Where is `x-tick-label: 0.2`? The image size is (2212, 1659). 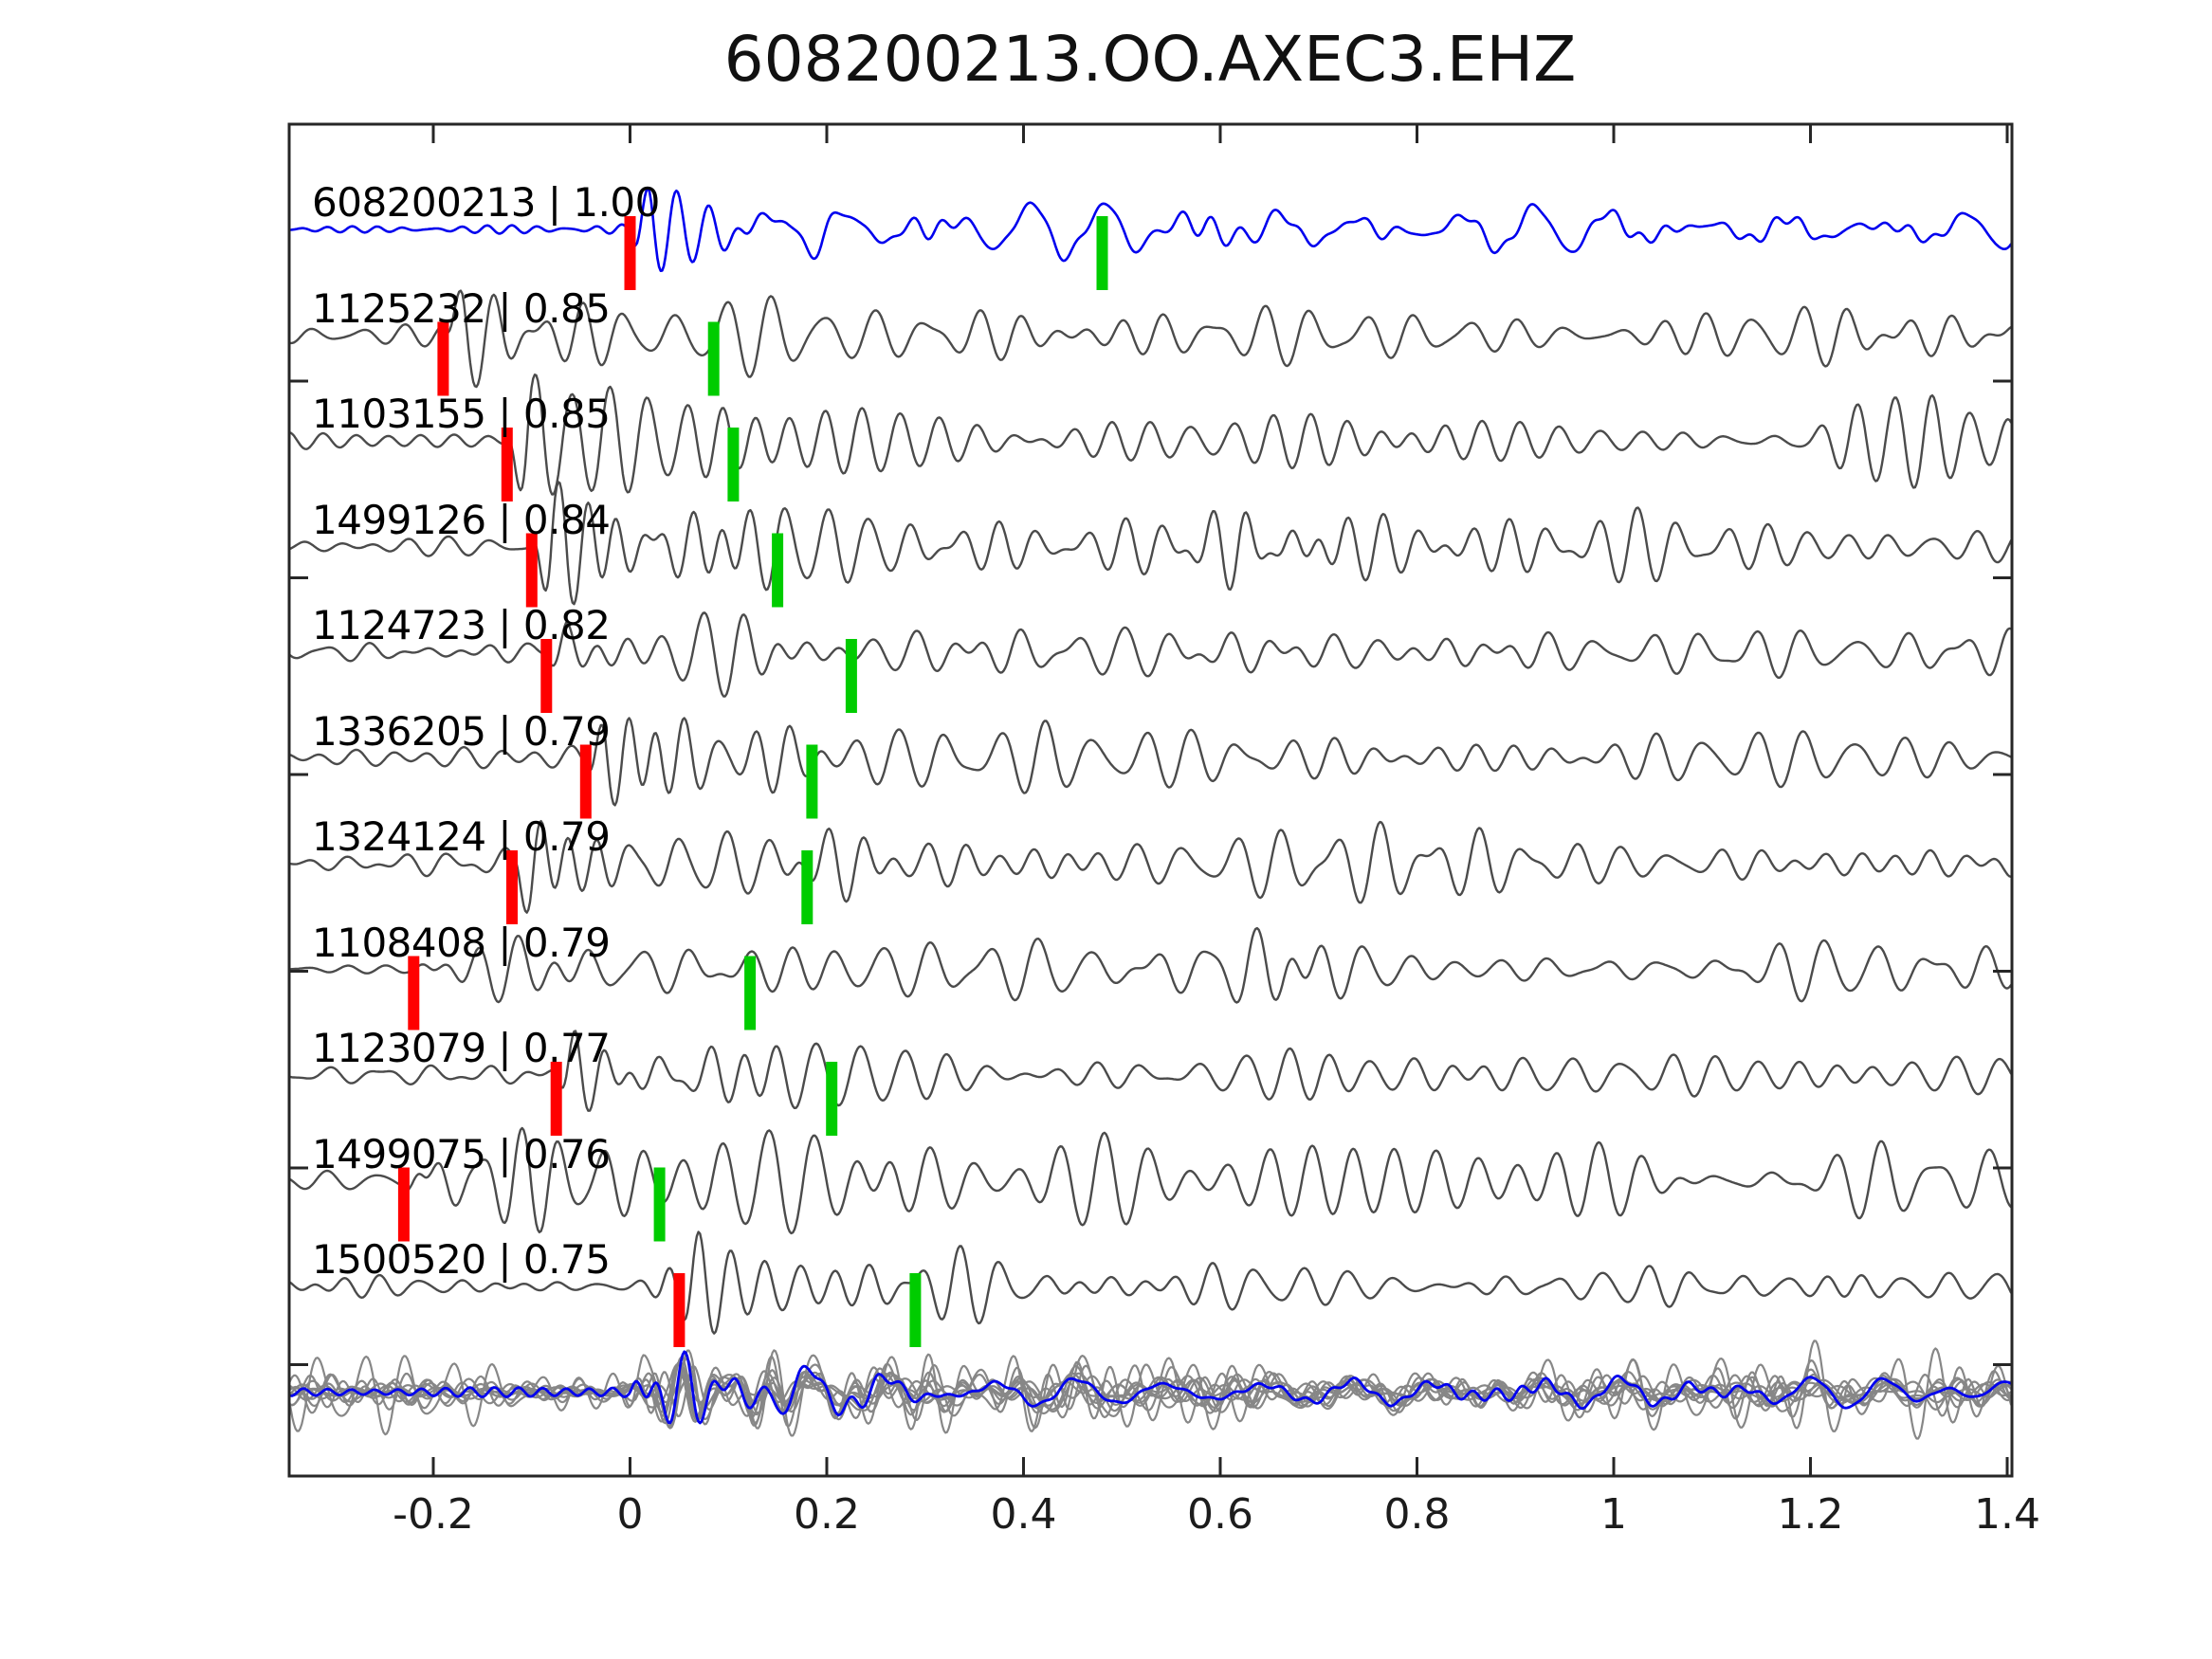
x-tick-label: 0.2 is located at coordinates (827, 1514).